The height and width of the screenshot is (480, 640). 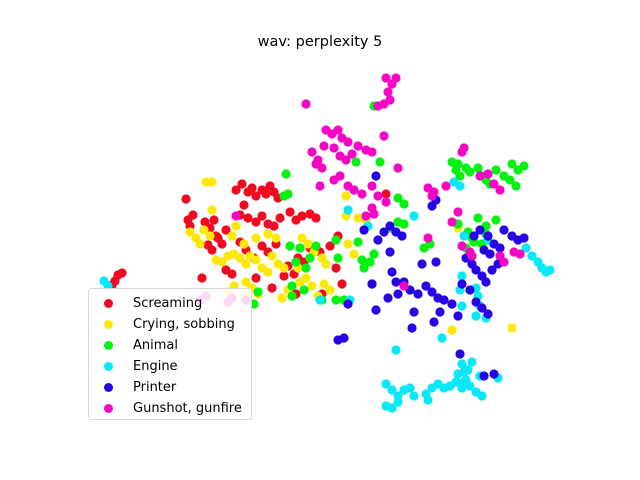 I want to click on legend-item: Printer, so click(x=136, y=387).